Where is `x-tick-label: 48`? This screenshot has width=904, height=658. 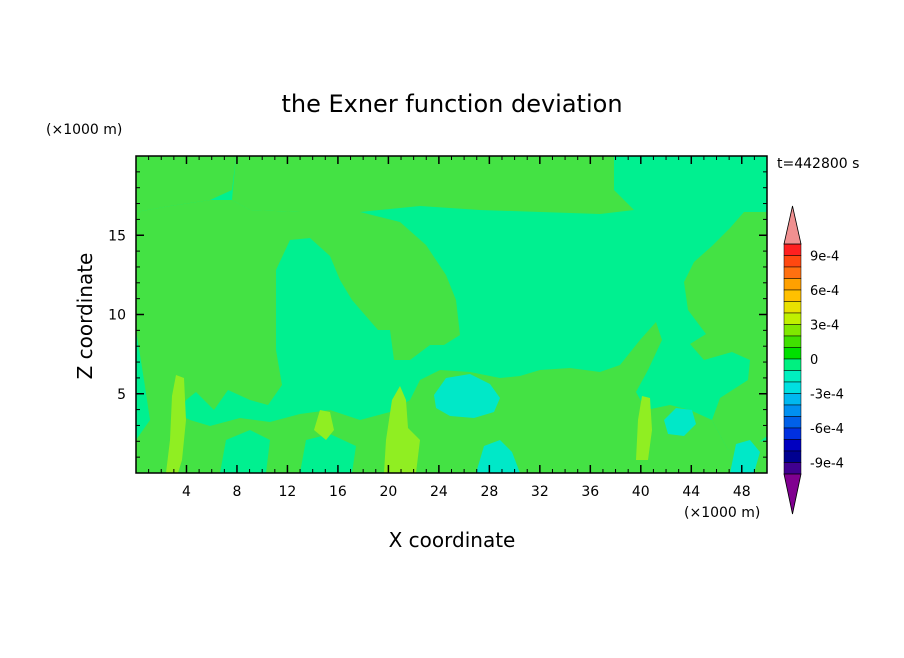 x-tick-label: 48 is located at coordinates (742, 492).